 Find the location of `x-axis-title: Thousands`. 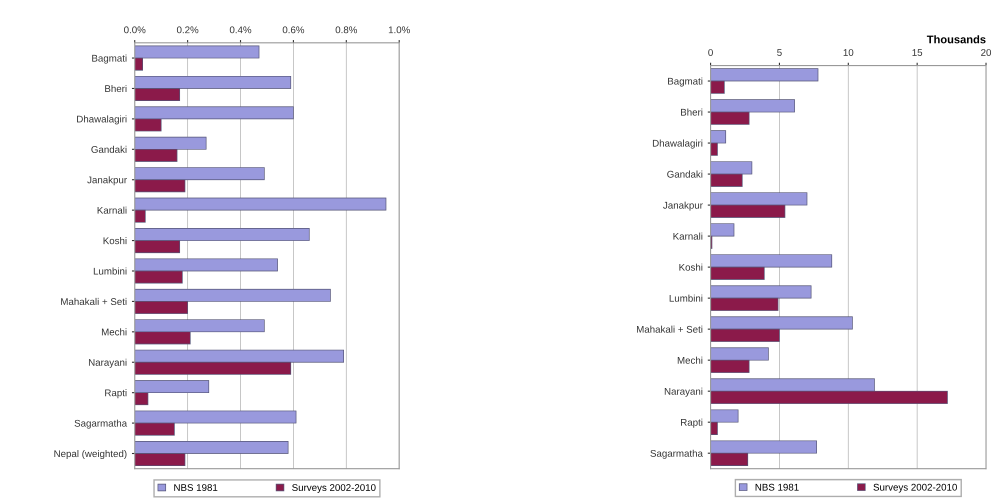

x-axis-title: Thousands is located at coordinates (956, 39).